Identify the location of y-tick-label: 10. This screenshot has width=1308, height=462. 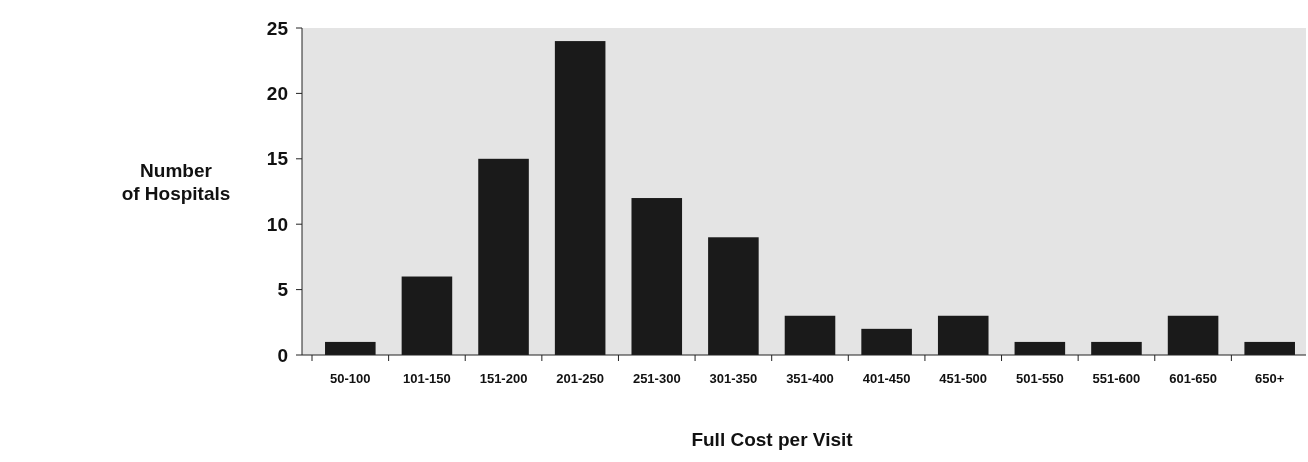
(277, 224).